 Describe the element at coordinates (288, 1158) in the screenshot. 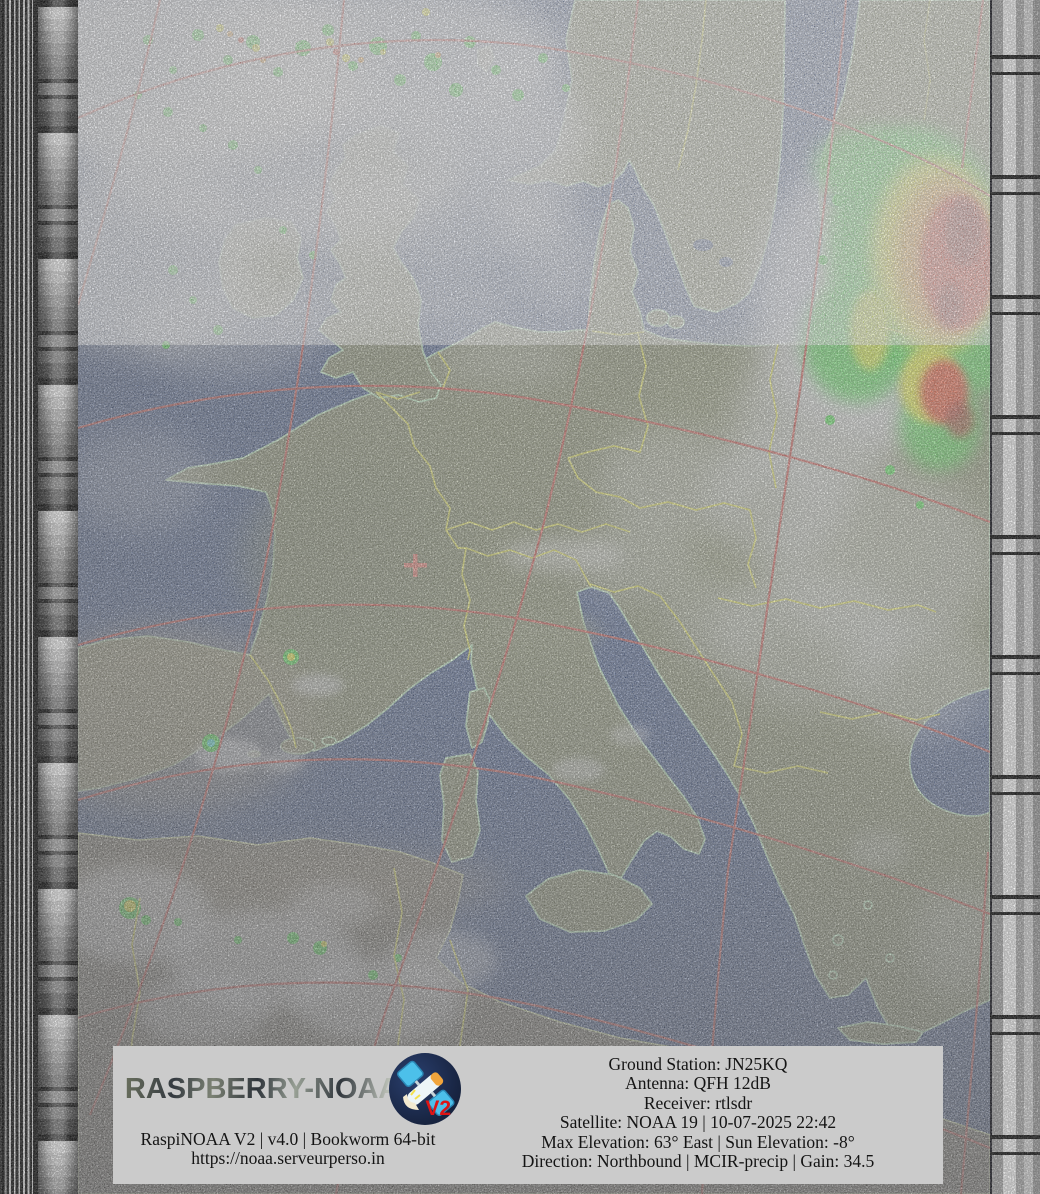

I see `station-url: https://noaa.serveurperso.in` at that location.